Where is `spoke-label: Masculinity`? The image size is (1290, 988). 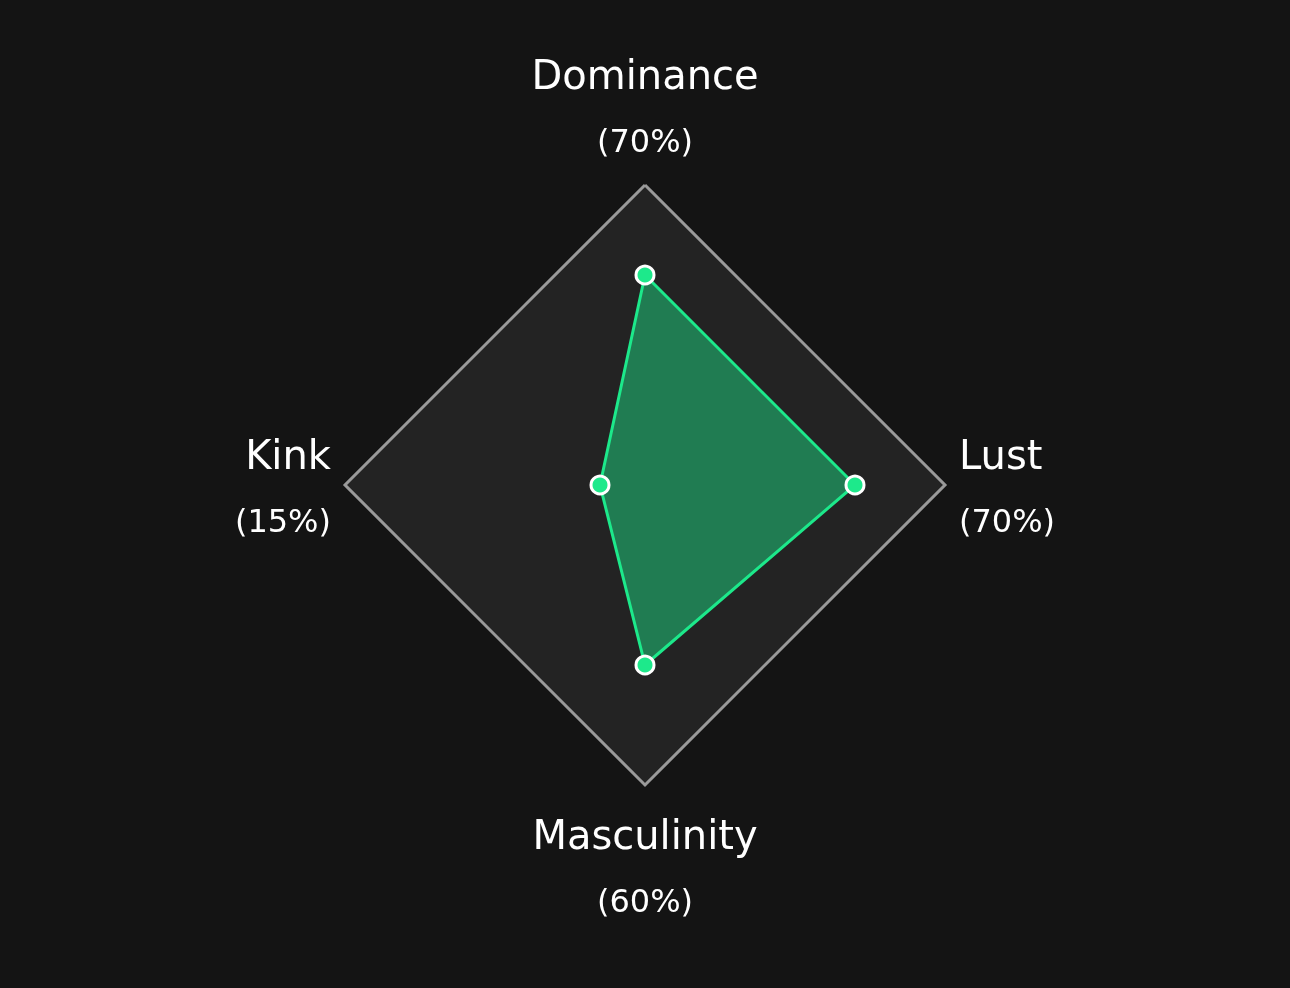 spoke-label: Masculinity is located at coordinates (645, 835).